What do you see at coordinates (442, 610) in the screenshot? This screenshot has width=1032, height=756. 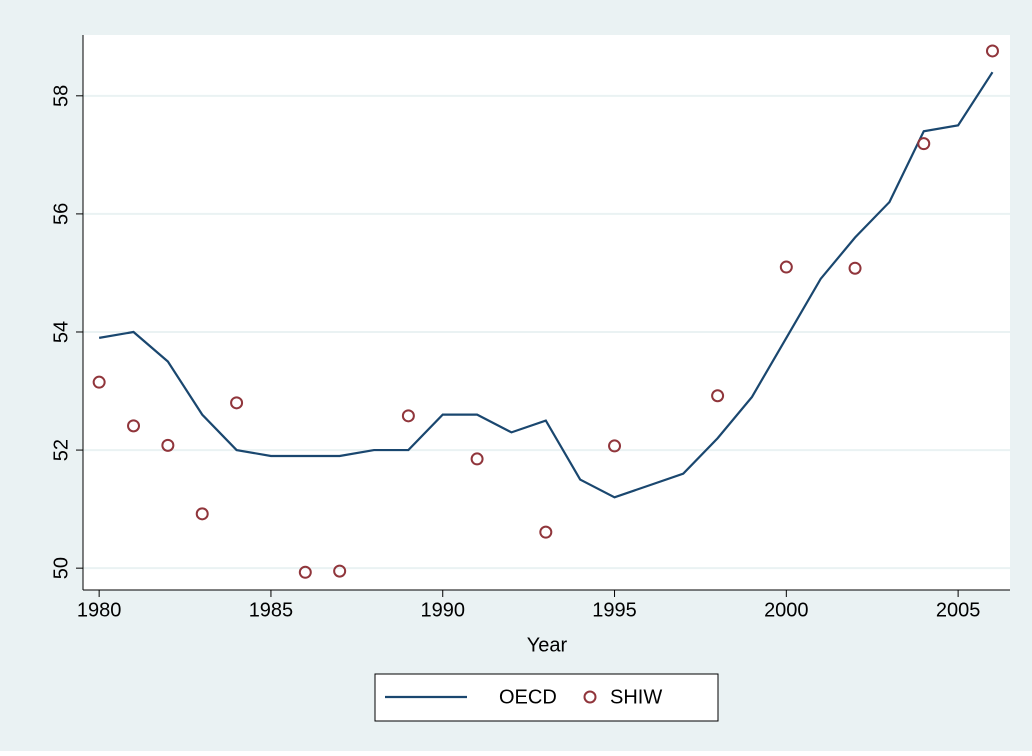 I see `x-tick-label: 1990` at bounding box center [442, 610].